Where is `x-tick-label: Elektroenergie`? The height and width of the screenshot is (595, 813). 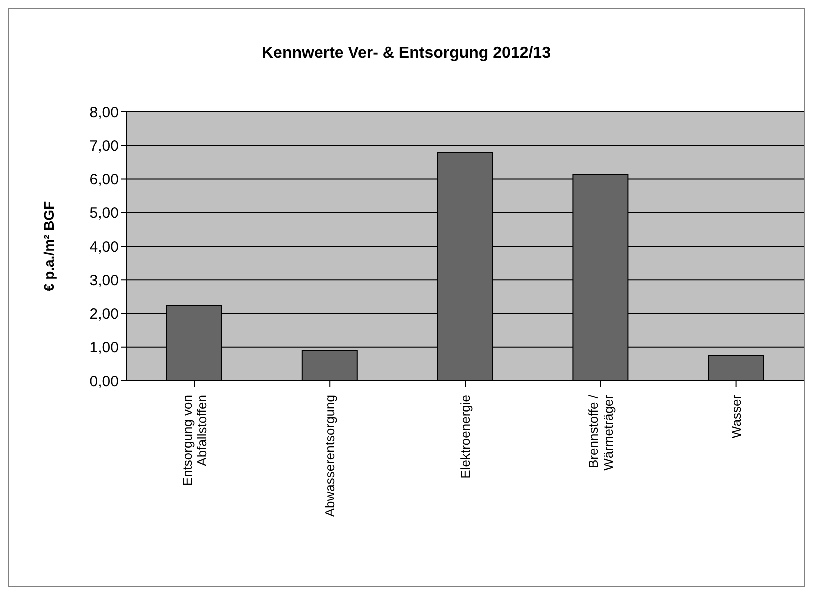 x-tick-label: Elektroenergie is located at coordinates (466, 437).